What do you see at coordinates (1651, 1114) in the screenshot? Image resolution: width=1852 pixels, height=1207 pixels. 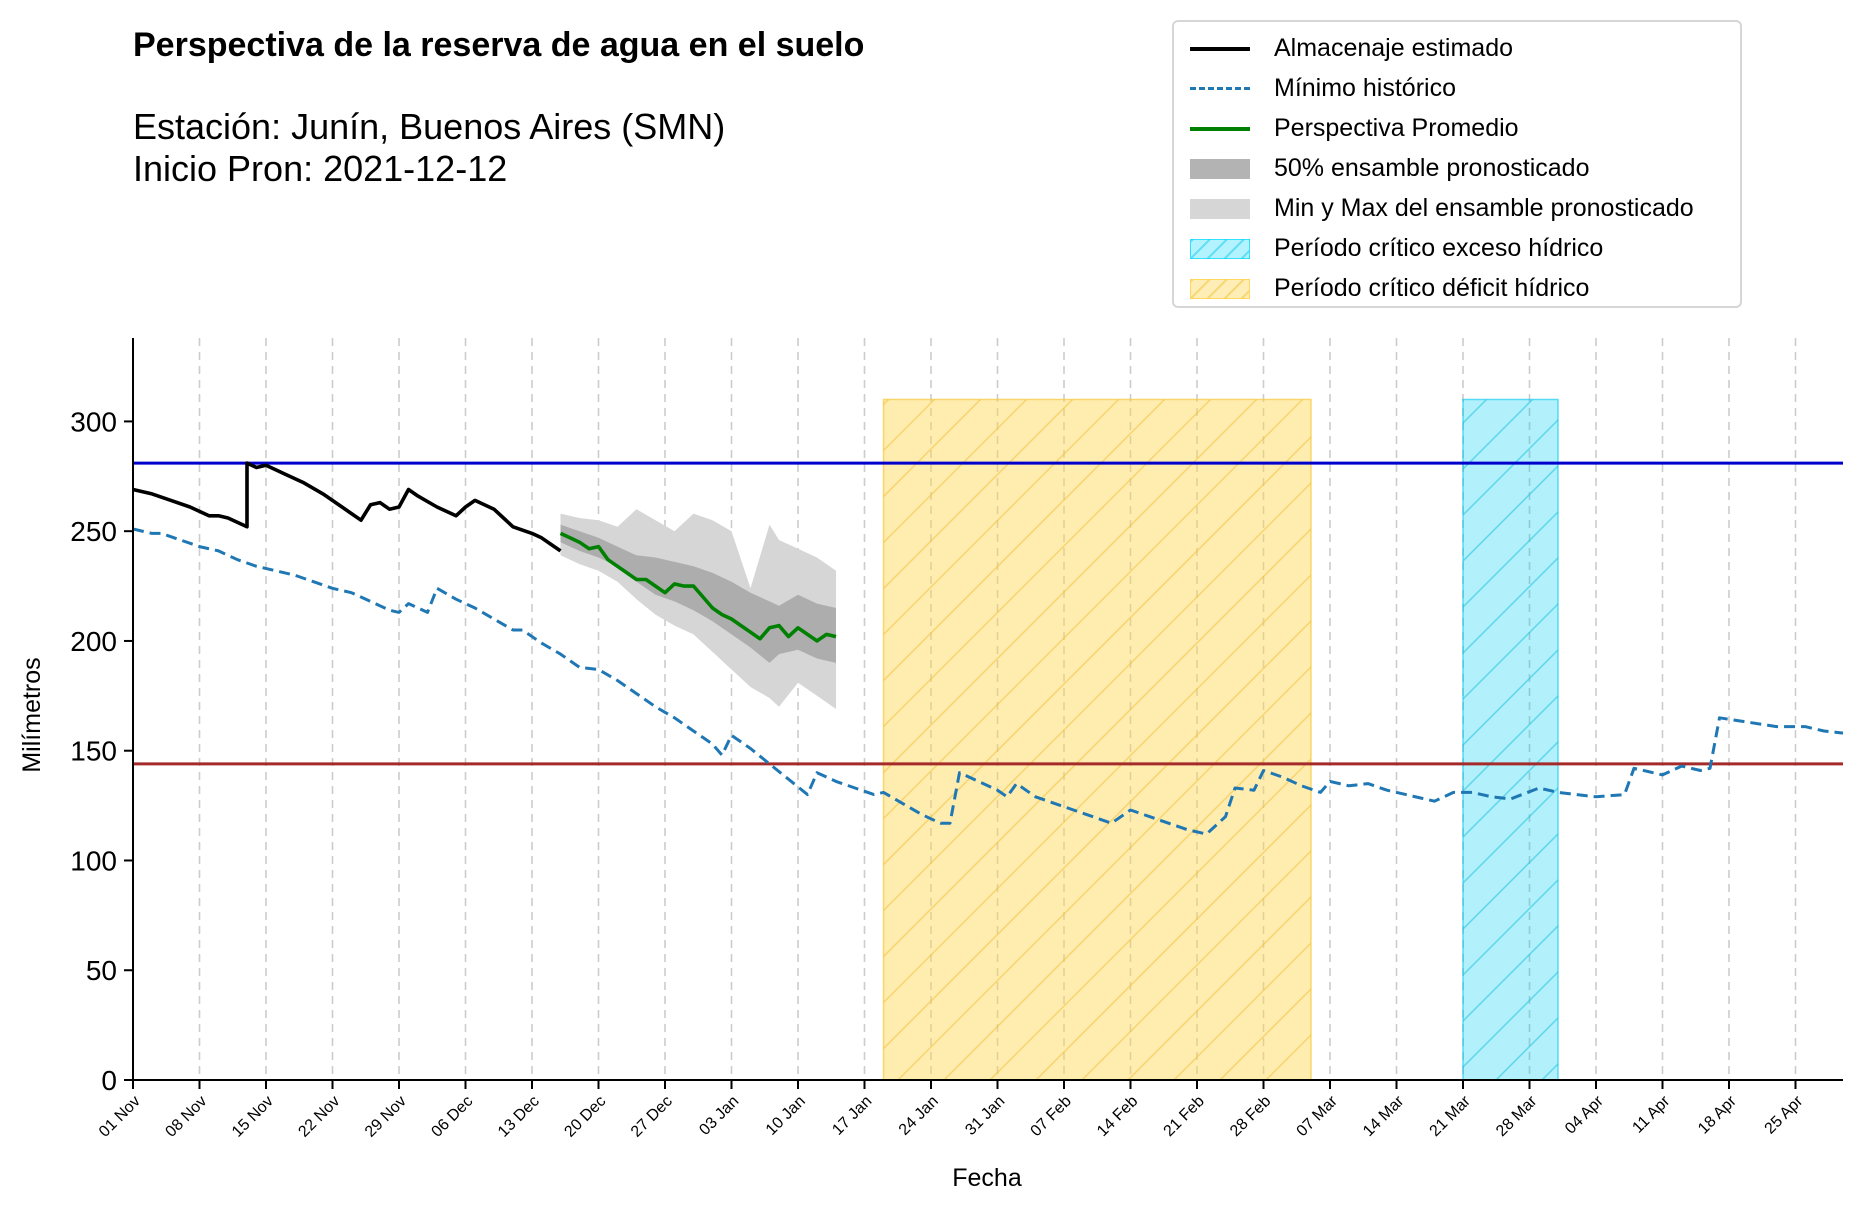 I see `x-tick-label: 11 Apr` at bounding box center [1651, 1114].